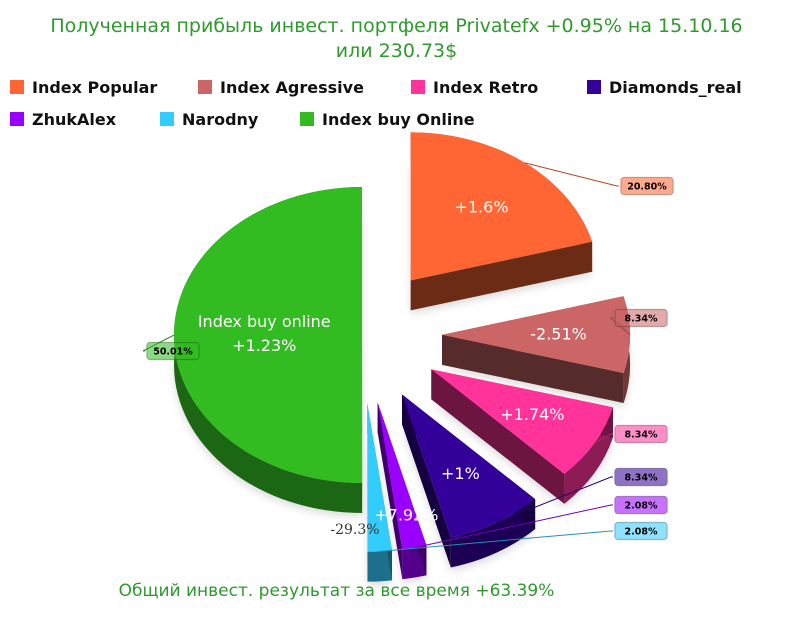  What do you see at coordinates (588, 455) in the screenshot?
I see `slice-side-index-retro` at bounding box center [588, 455].